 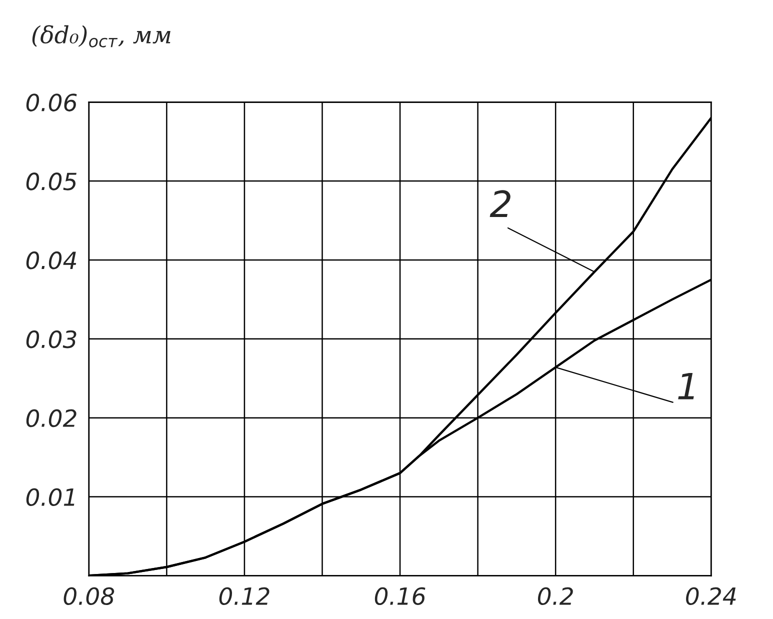 What do you see at coordinates (51, 181) in the screenshot?
I see `y-tick-label: 0.05` at bounding box center [51, 181].